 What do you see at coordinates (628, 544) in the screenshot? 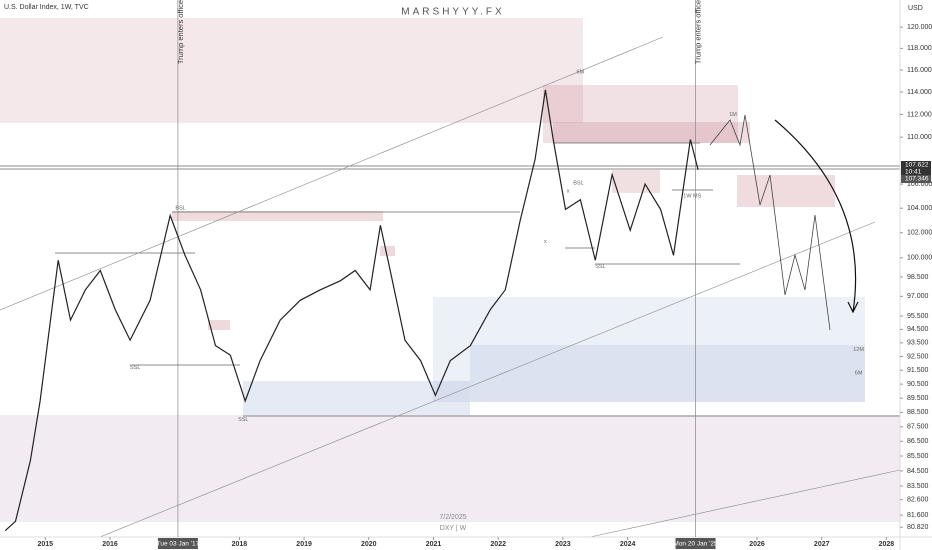
I see `x-tick-label: 2024` at bounding box center [628, 544].